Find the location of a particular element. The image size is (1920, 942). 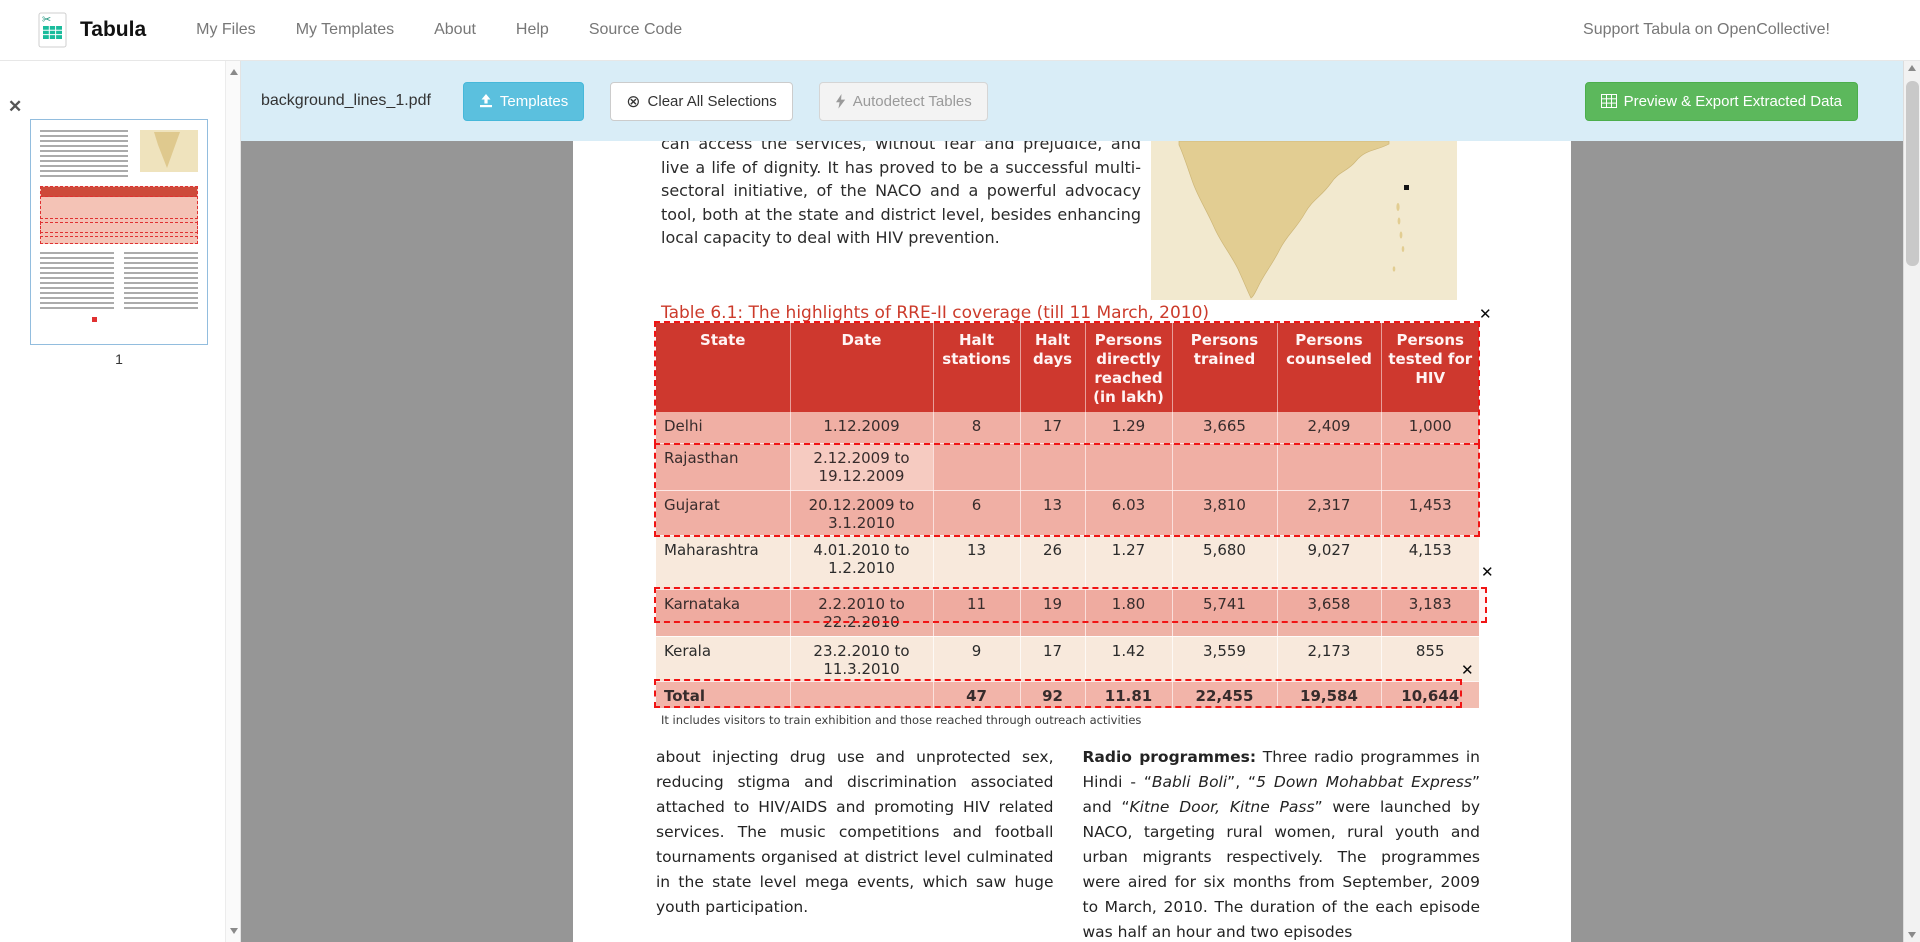

clear-all-selections-button: ⊗ Clear All Selections is located at coordinates (701, 101).